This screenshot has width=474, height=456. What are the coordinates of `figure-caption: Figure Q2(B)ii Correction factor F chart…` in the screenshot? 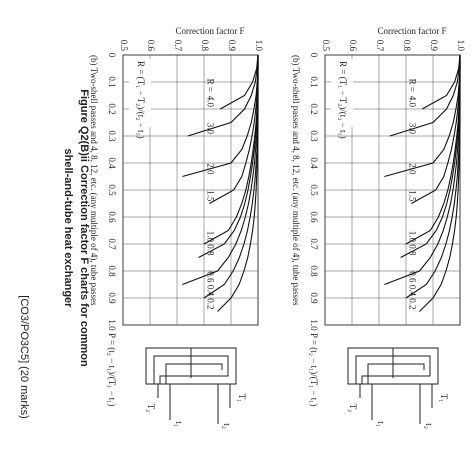 It's located at (84, 228).